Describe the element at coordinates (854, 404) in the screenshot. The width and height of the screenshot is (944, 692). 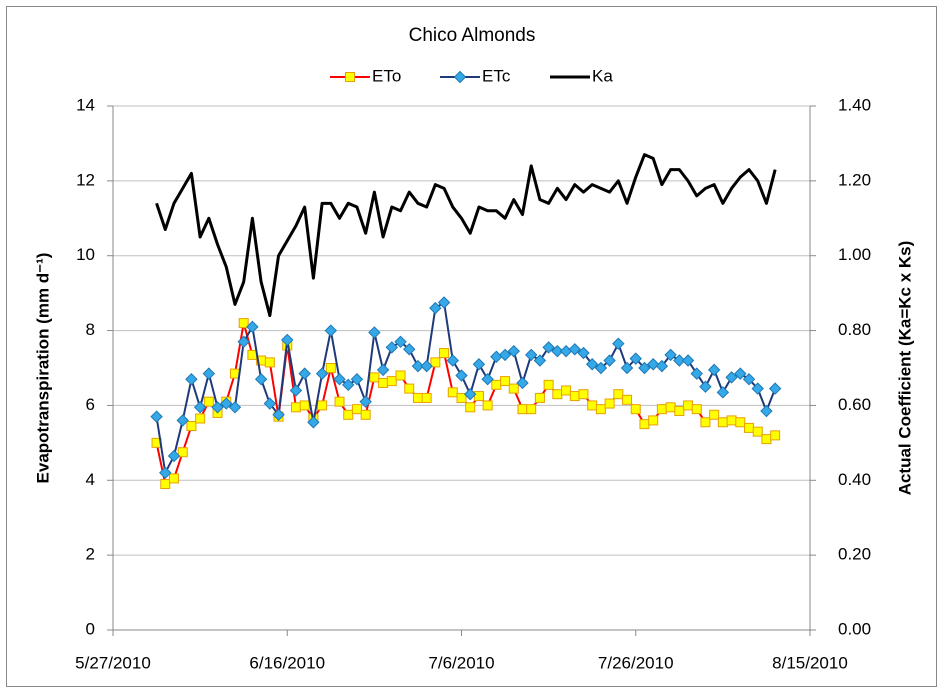
I see `y2-tick-label: 0.60` at that location.